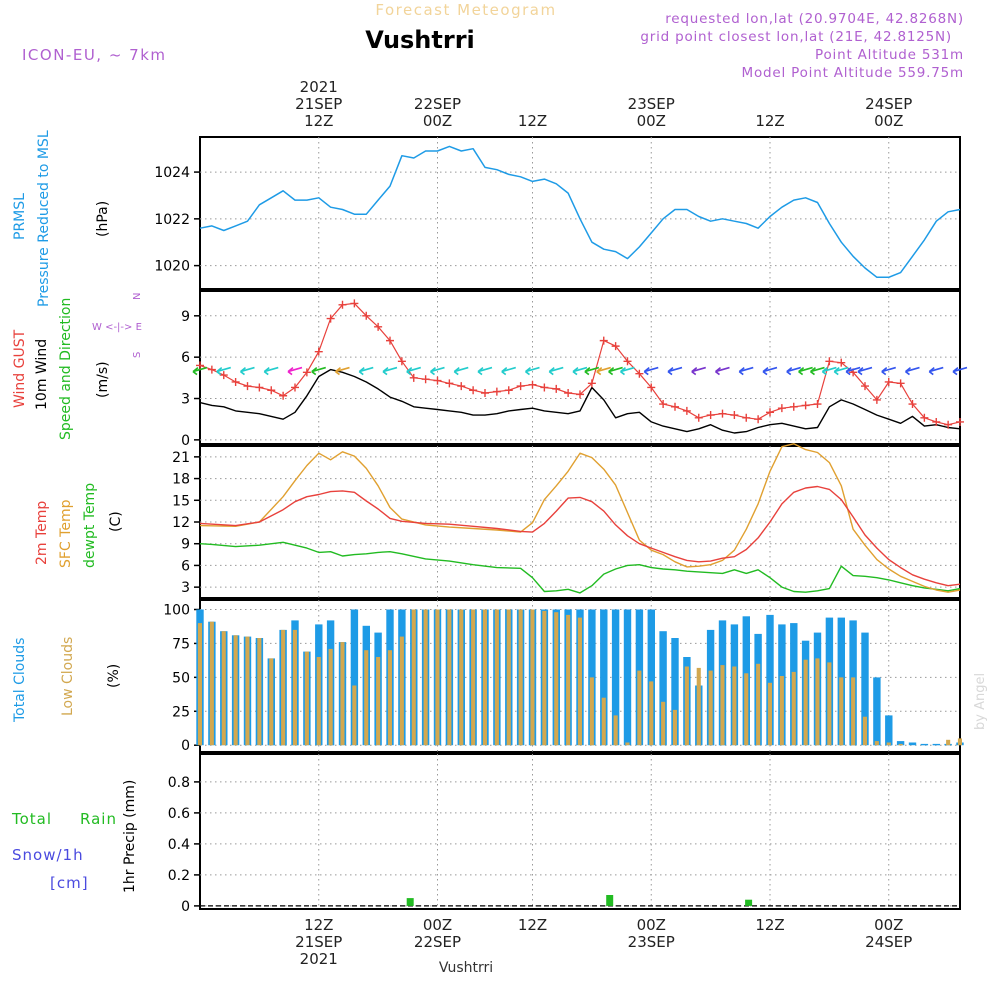 This screenshot has height=1000, width=1000. I want to click on prmsl-label: PRMSL, so click(20, 216).